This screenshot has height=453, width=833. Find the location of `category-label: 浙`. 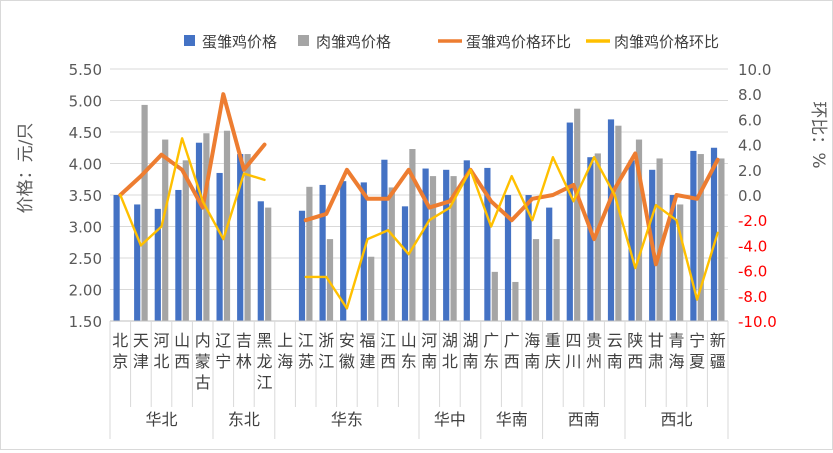

category-label: 浙 is located at coordinates (326, 340).